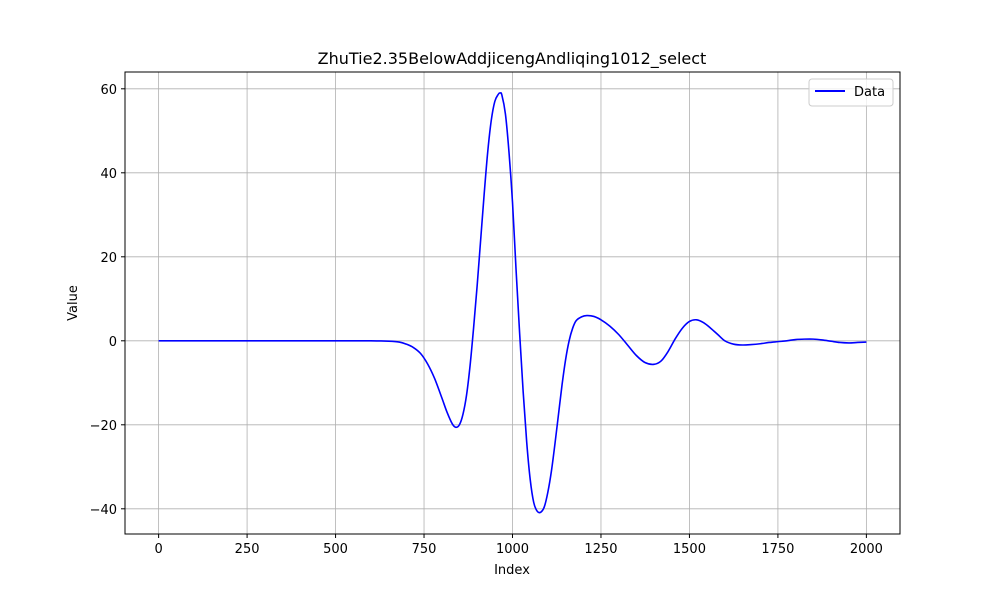  What do you see at coordinates (73, 303) in the screenshot?
I see `y-axis-label: Value` at bounding box center [73, 303].